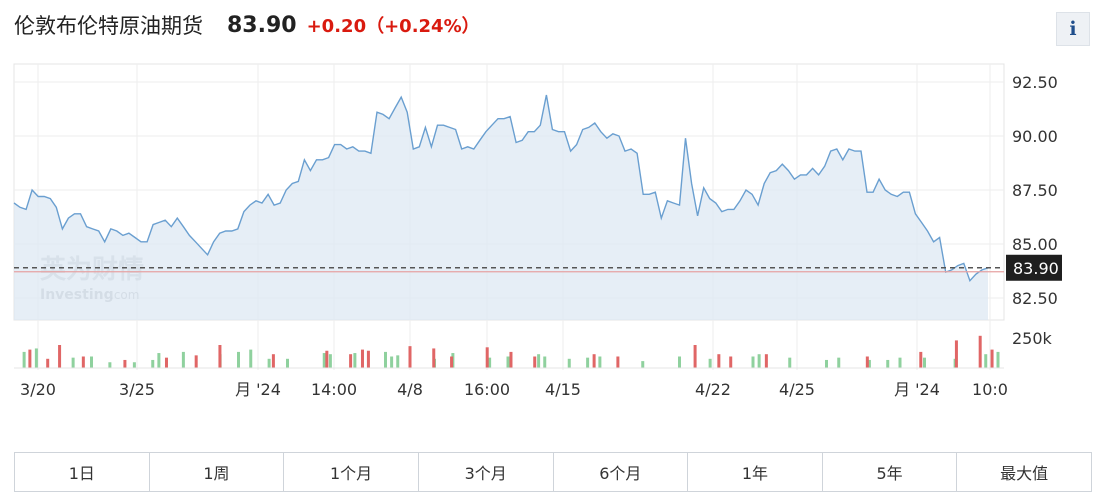 The width and height of the screenshot is (1104, 504). I want to click on y-tick-label: 82.50, so click(1035, 298).